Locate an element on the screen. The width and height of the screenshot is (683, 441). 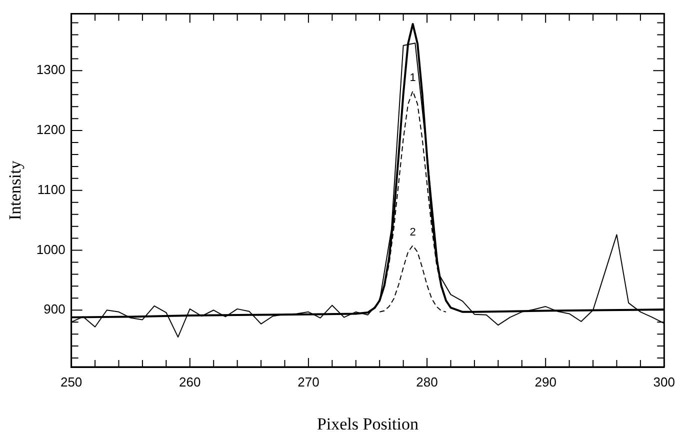
x-tick-label: 280 is located at coordinates (427, 382).